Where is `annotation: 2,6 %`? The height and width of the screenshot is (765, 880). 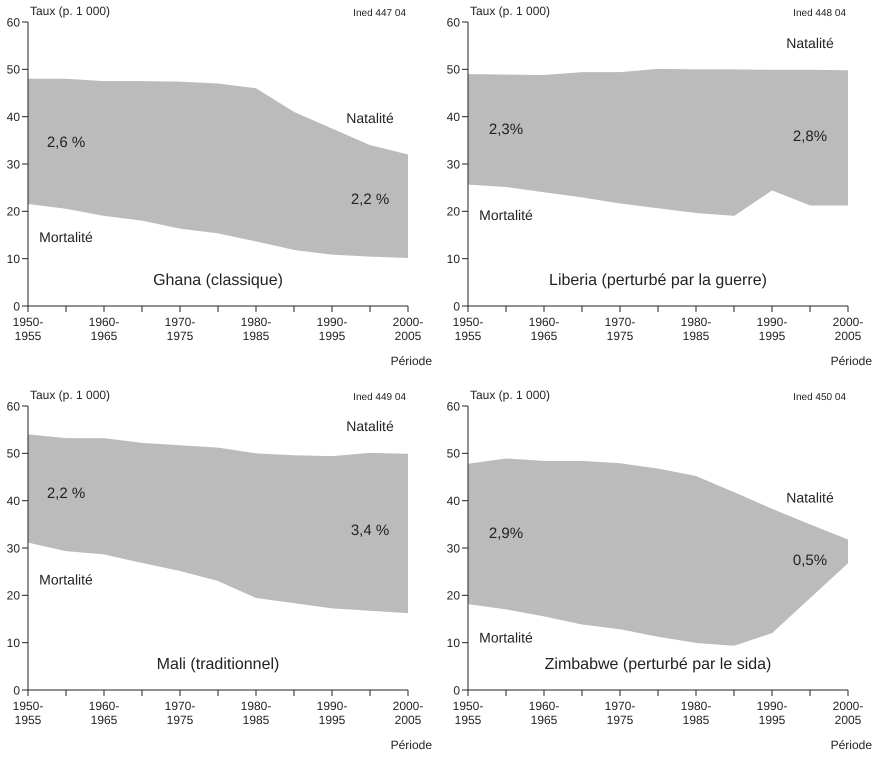 annotation: 2,6 % is located at coordinates (66, 143).